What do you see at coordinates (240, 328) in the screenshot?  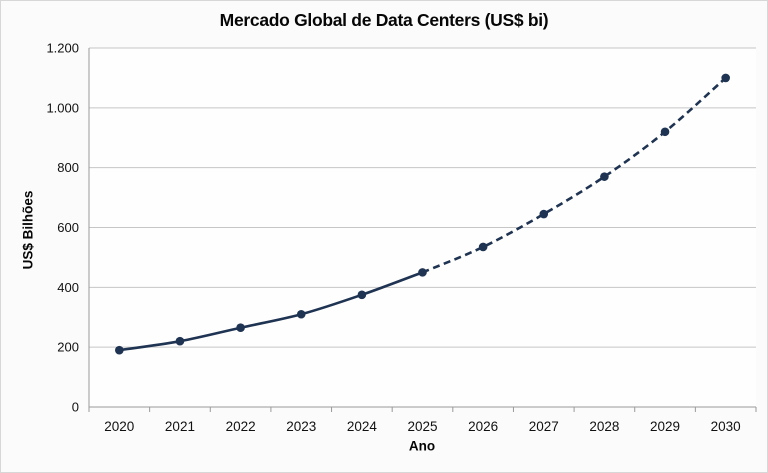 I see `data-point-2022` at bounding box center [240, 328].